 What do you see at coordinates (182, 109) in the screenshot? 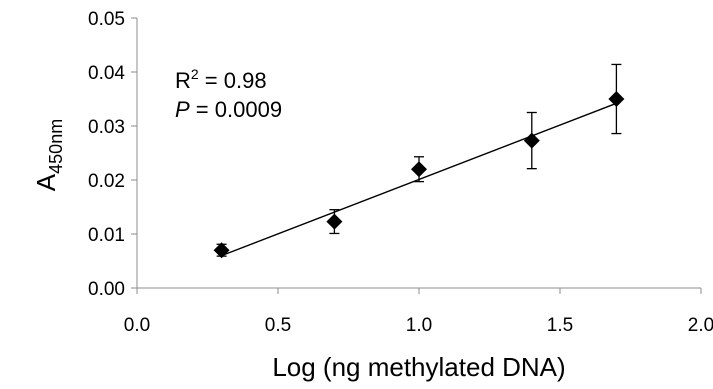
I see `p-value-label: P` at bounding box center [182, 109].